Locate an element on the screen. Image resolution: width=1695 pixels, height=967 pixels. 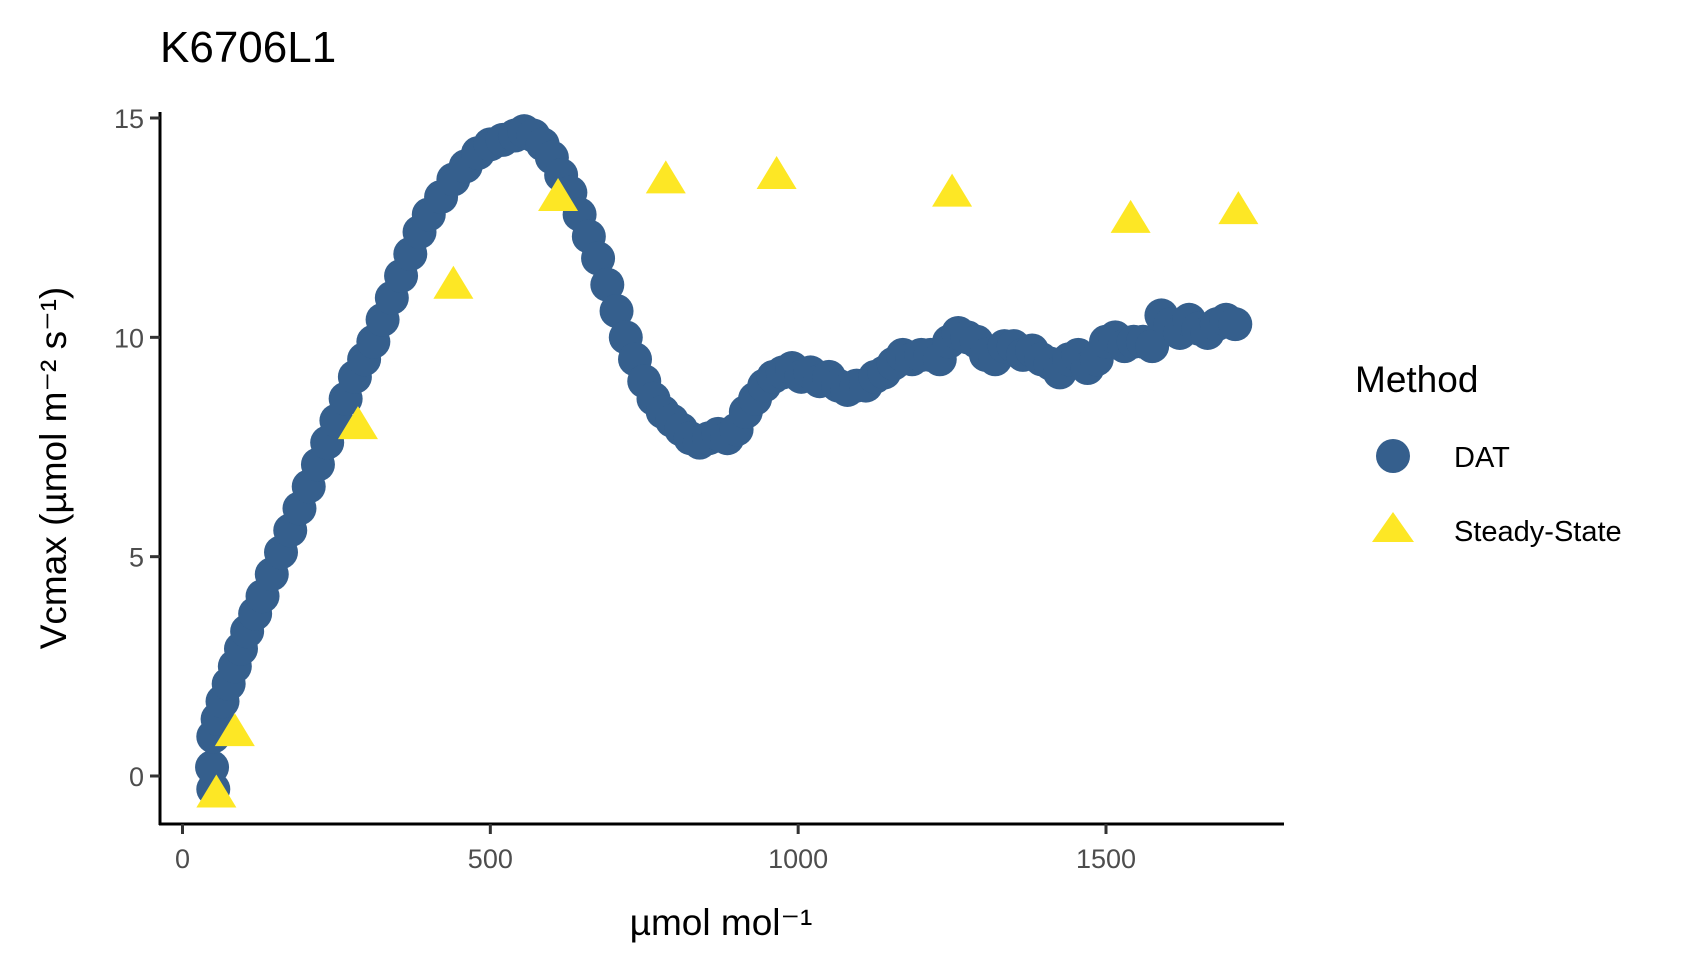
chart-title: K6706L1 is located at coordinates (248, 47).